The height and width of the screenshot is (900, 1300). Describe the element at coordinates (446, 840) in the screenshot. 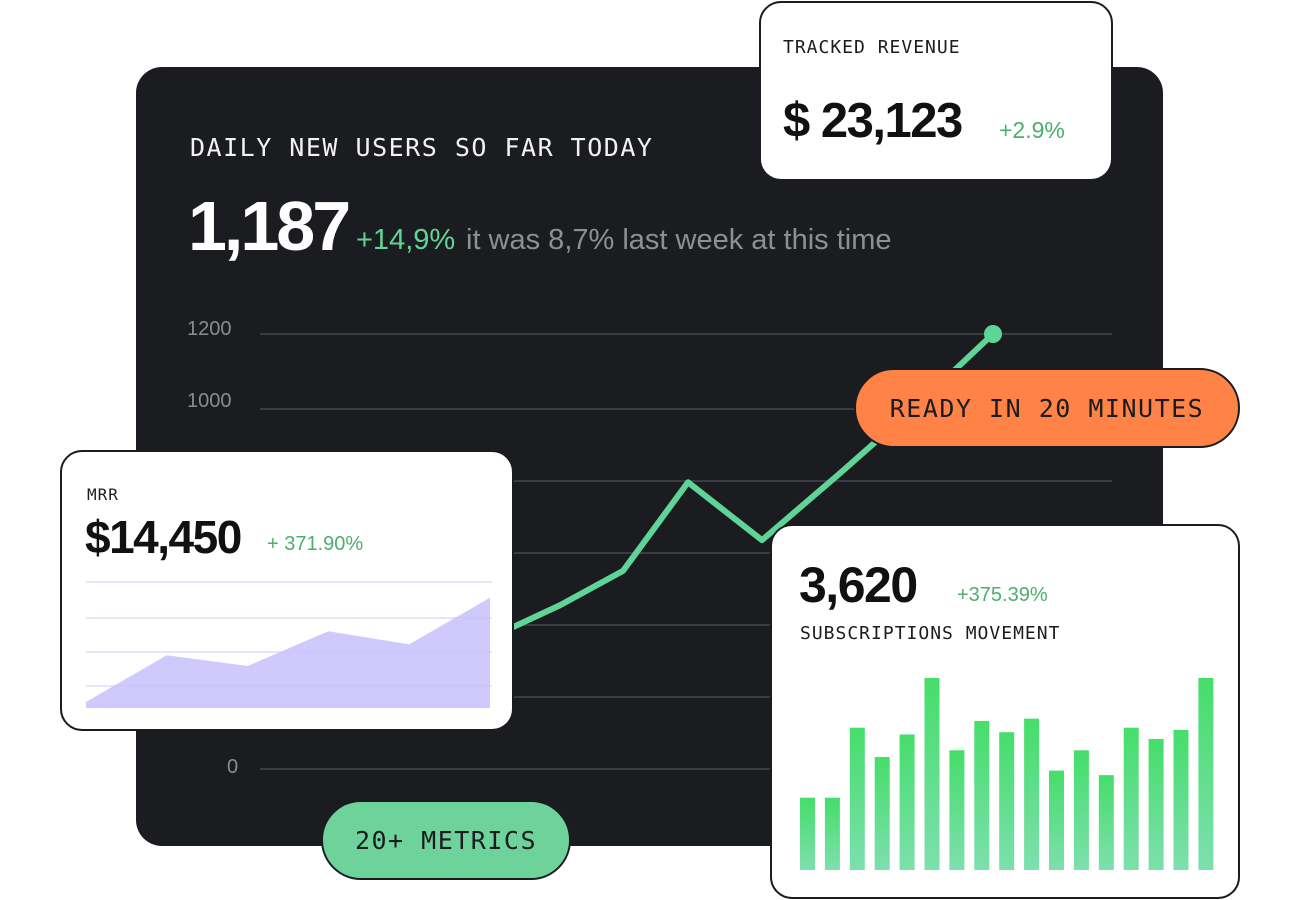

I see `20-plus-metrics-badge: 20+ METRICS` at that location.